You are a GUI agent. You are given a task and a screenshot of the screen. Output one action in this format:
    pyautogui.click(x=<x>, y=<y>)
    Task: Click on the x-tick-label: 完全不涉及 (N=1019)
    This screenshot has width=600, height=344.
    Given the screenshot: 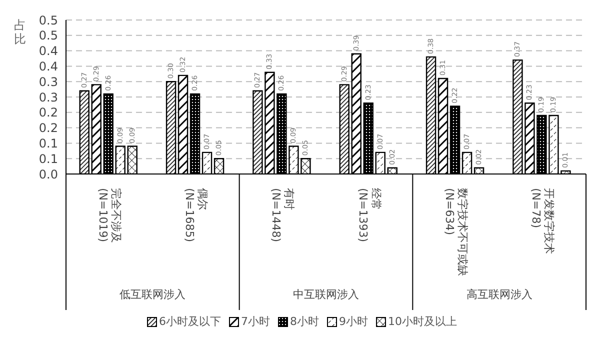 What is the action you would take?
    pyautogui.click(x=109, y=215)
    